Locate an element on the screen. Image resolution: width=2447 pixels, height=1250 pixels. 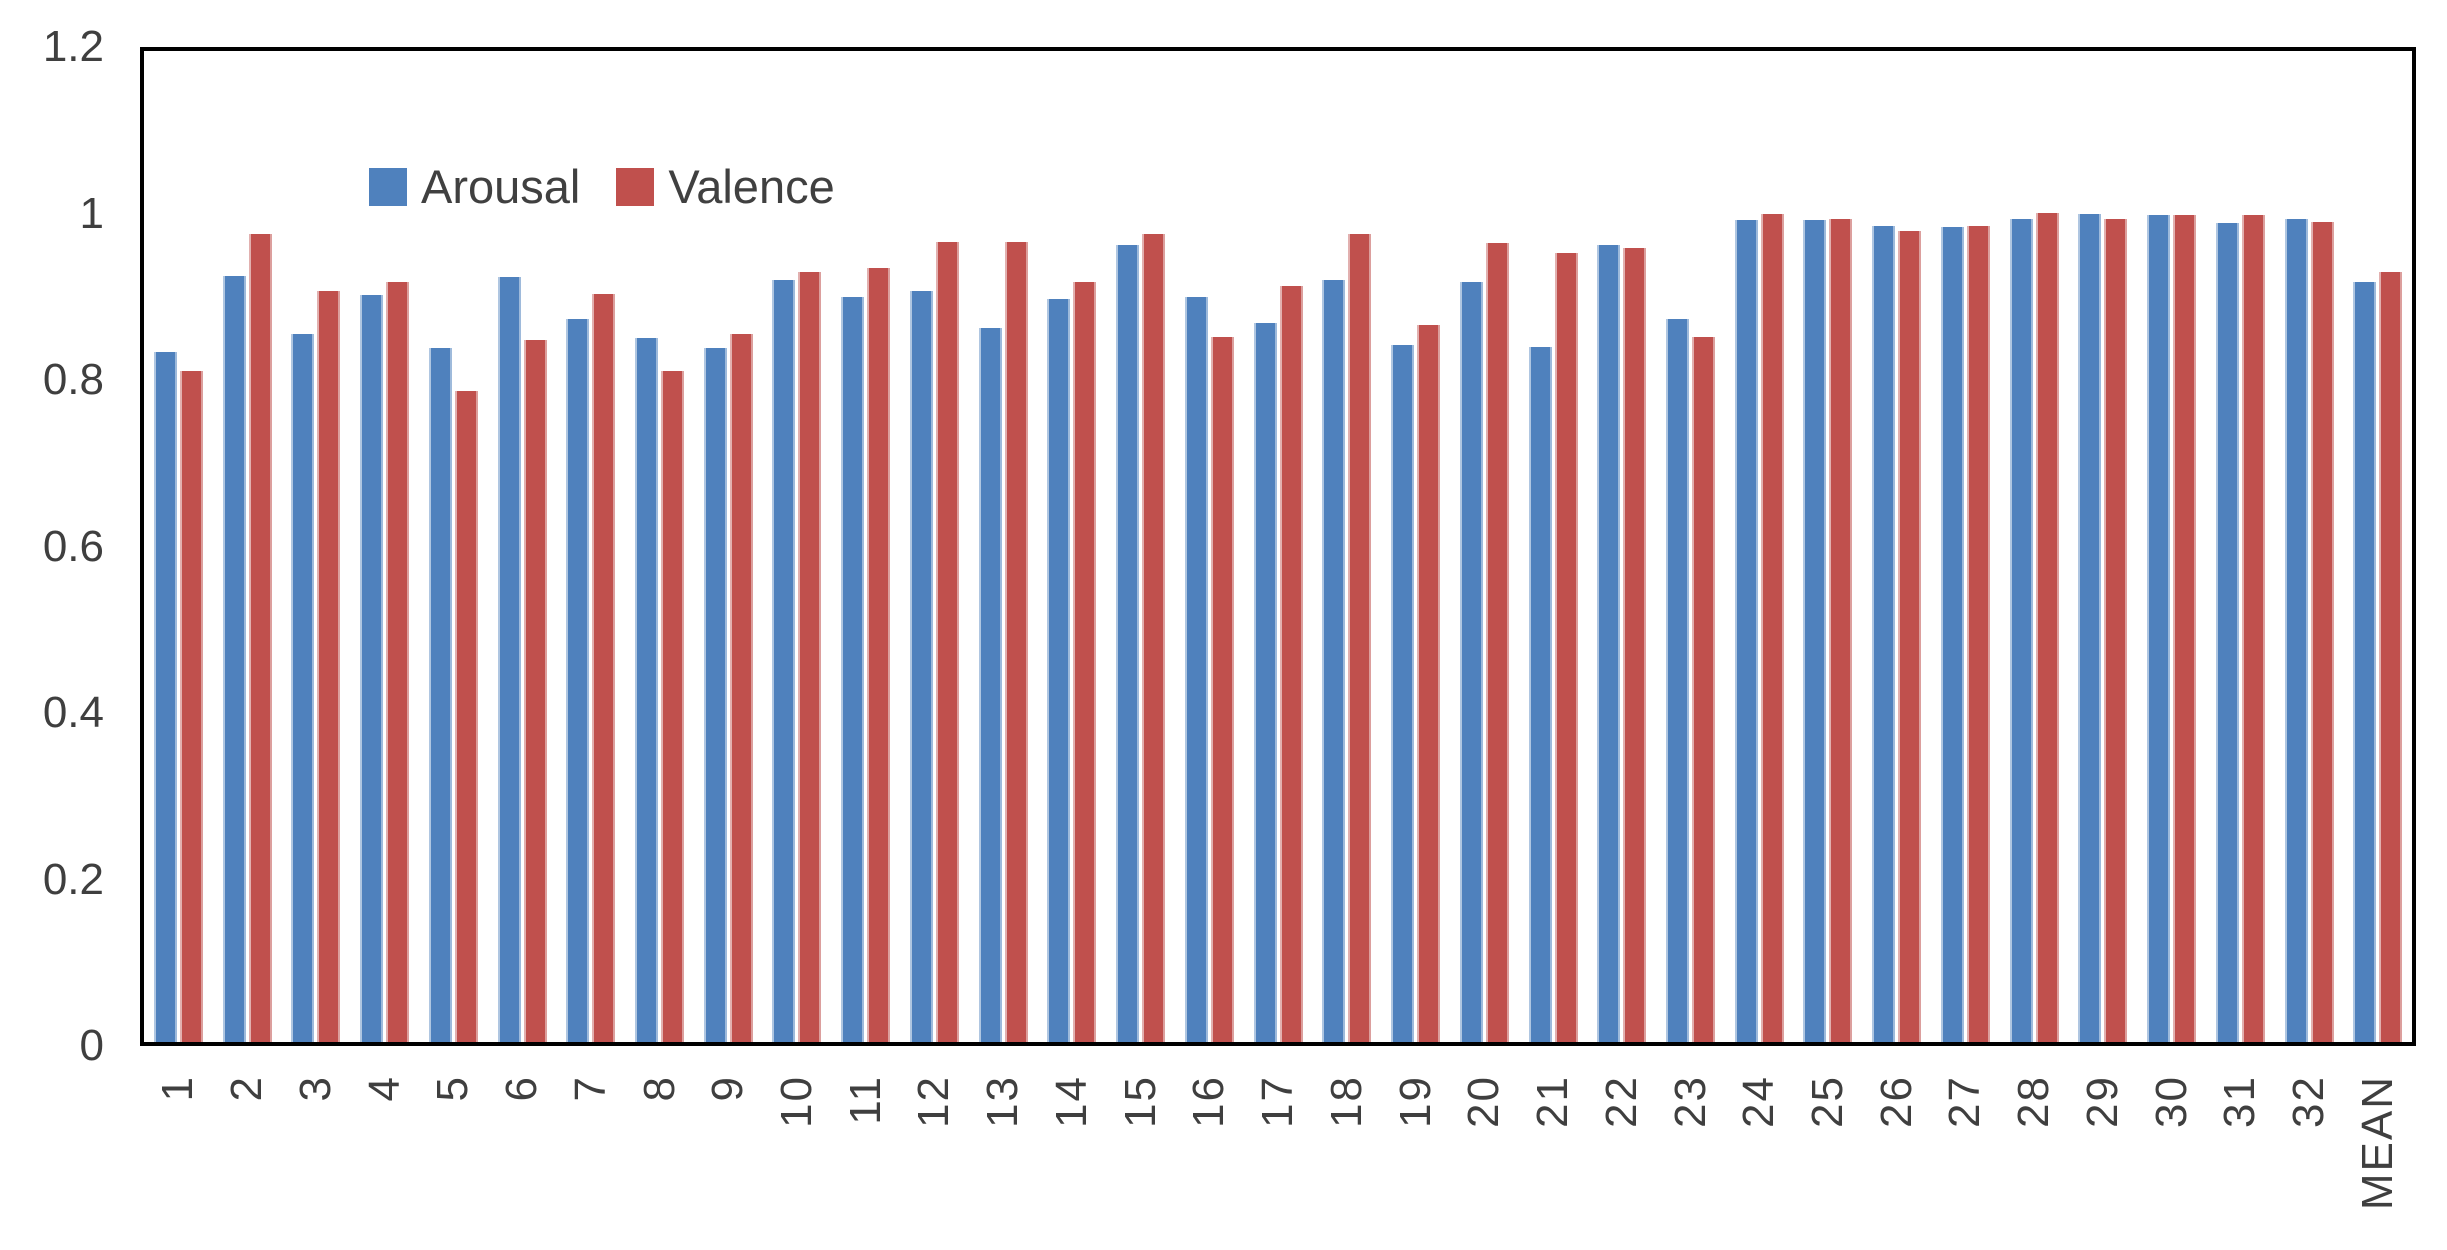
x-tick-label: 24 is located at coordinates (1759, 1101).